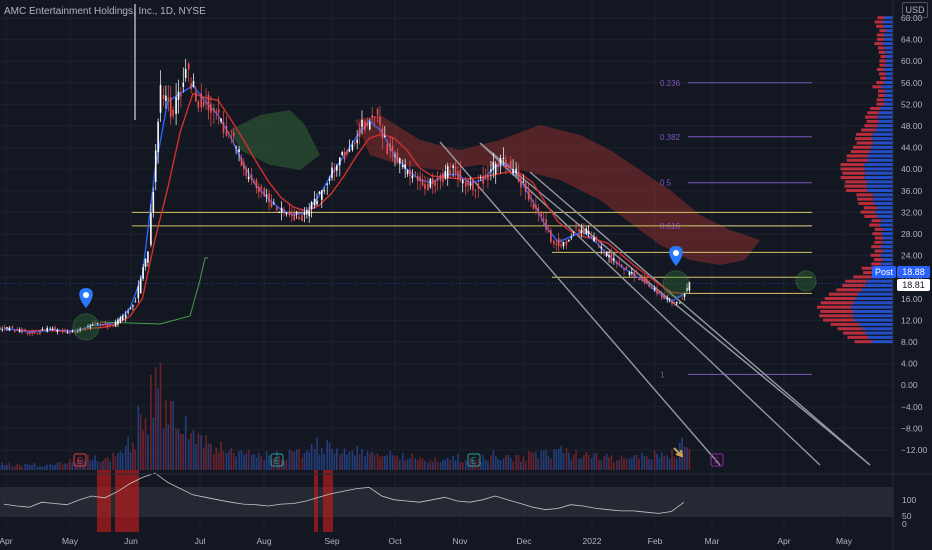  What do you see at coordinates (662, 374) in the screenshot?
I see `fib-label: 1` at bounding box center [662, 374].